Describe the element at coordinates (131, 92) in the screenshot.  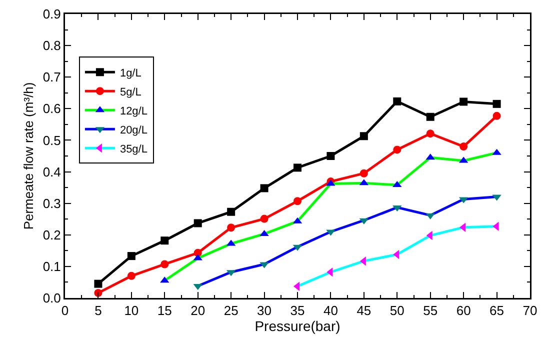
I see `legend-label: 5g/L` at that location.